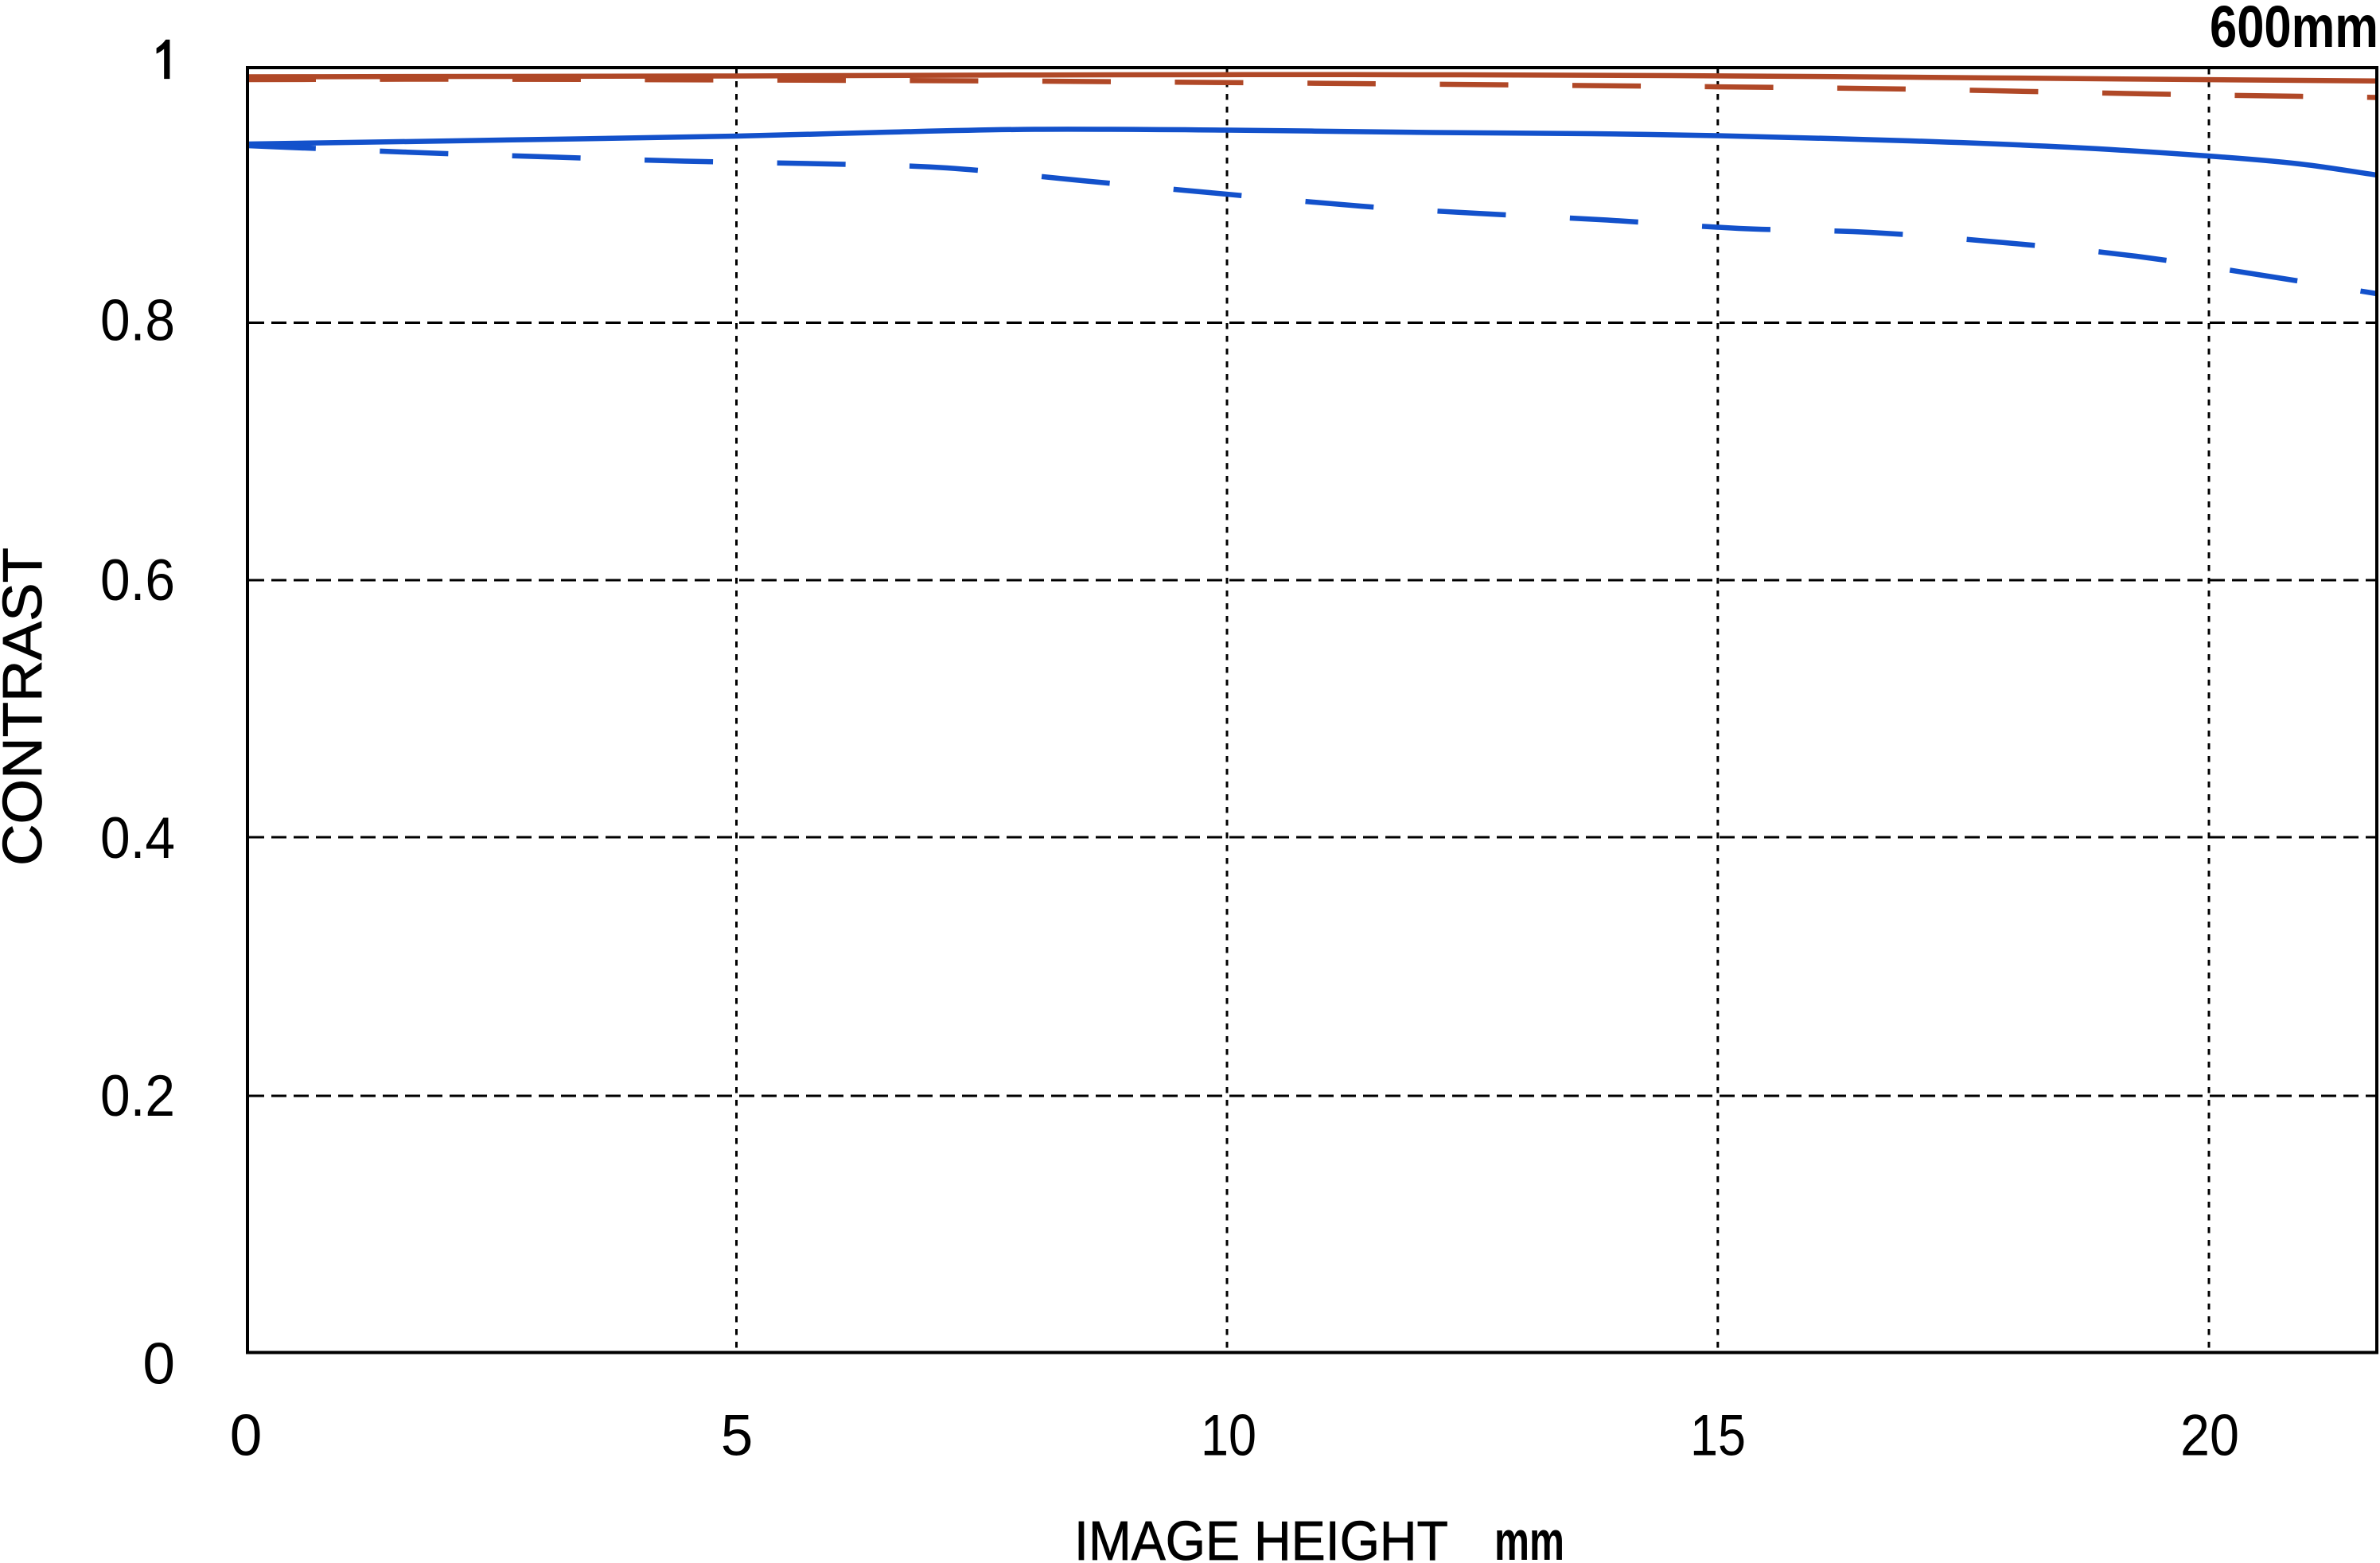 The image size is (2380, 1563). Describe the element at coordinates (137, 1096) in the screenshot. I see `svg-text: 0.2` at that location.